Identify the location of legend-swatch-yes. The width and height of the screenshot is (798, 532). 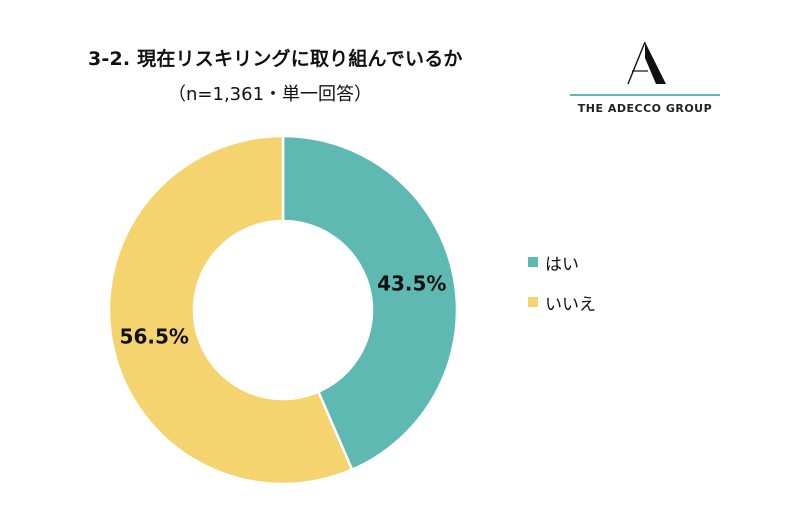
(533, 262).